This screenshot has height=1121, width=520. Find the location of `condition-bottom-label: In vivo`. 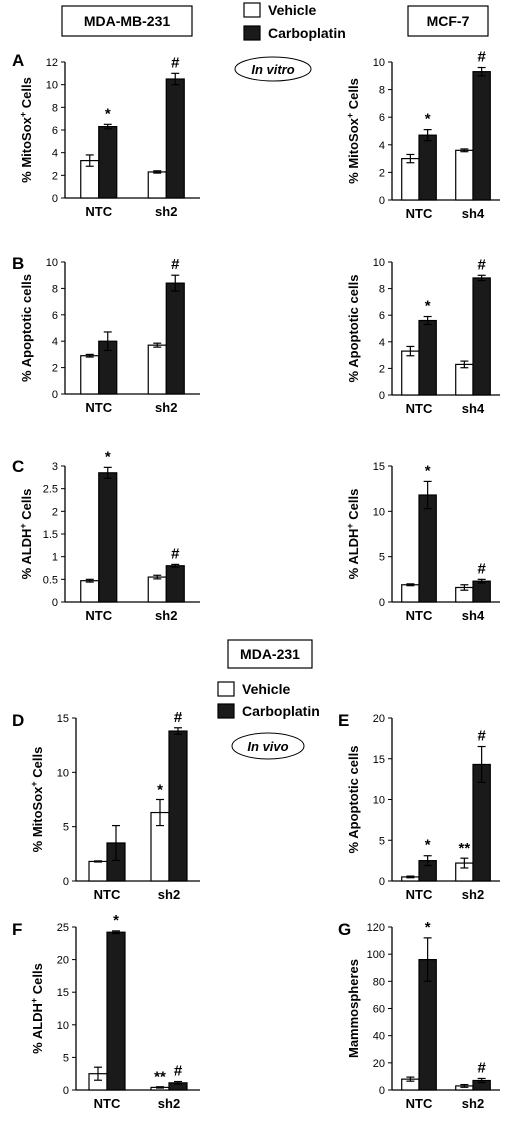

condition-bottom-label: In vivo is located at coordinates (267, 746).